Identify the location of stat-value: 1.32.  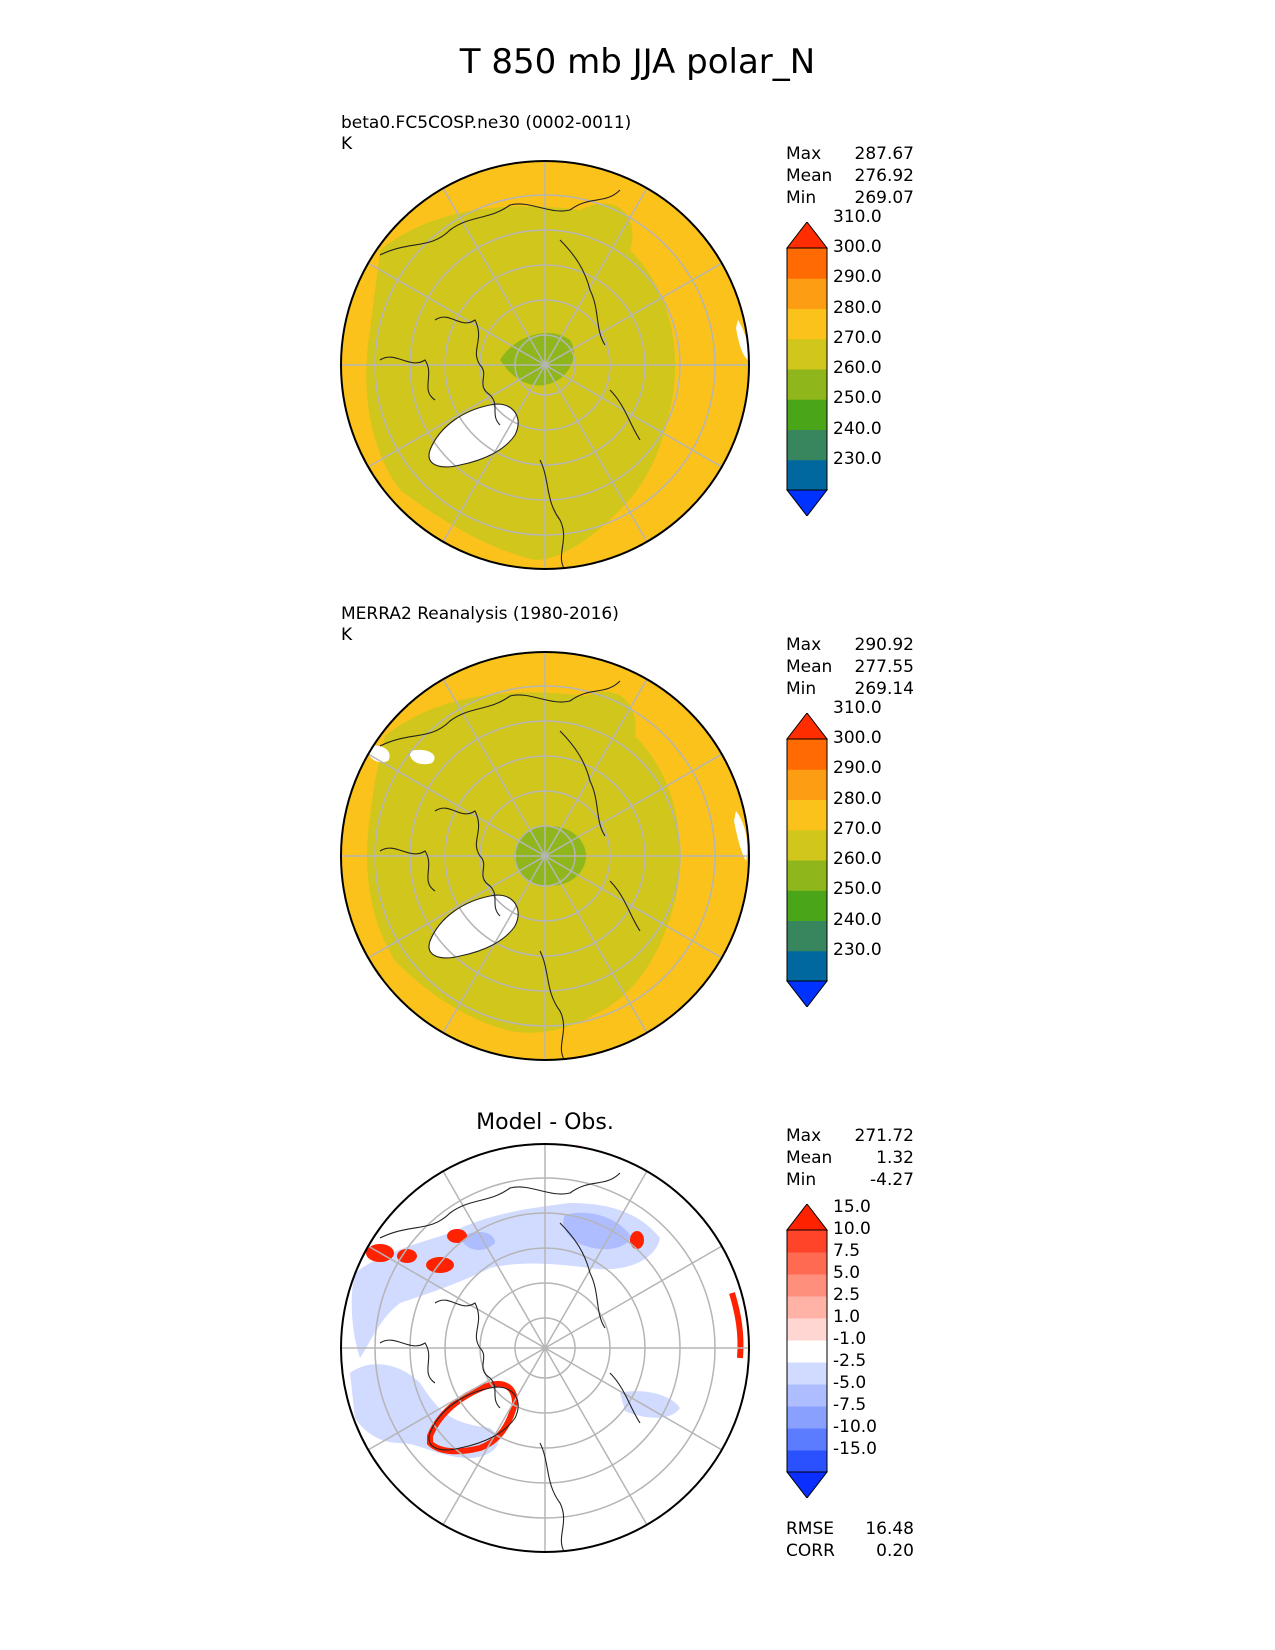
(895, 1158).